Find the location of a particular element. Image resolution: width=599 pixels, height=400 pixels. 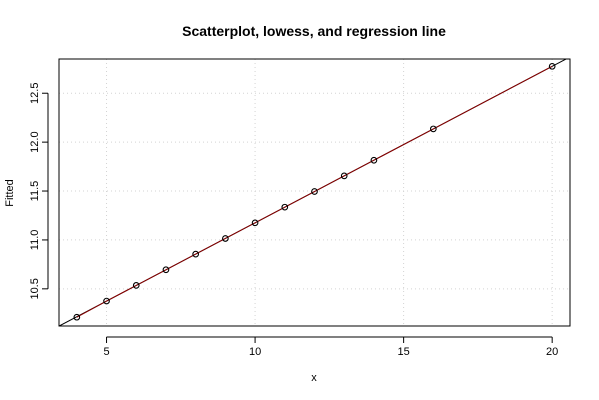

x-tick-label: 10 is located at coordinates (255, 352).